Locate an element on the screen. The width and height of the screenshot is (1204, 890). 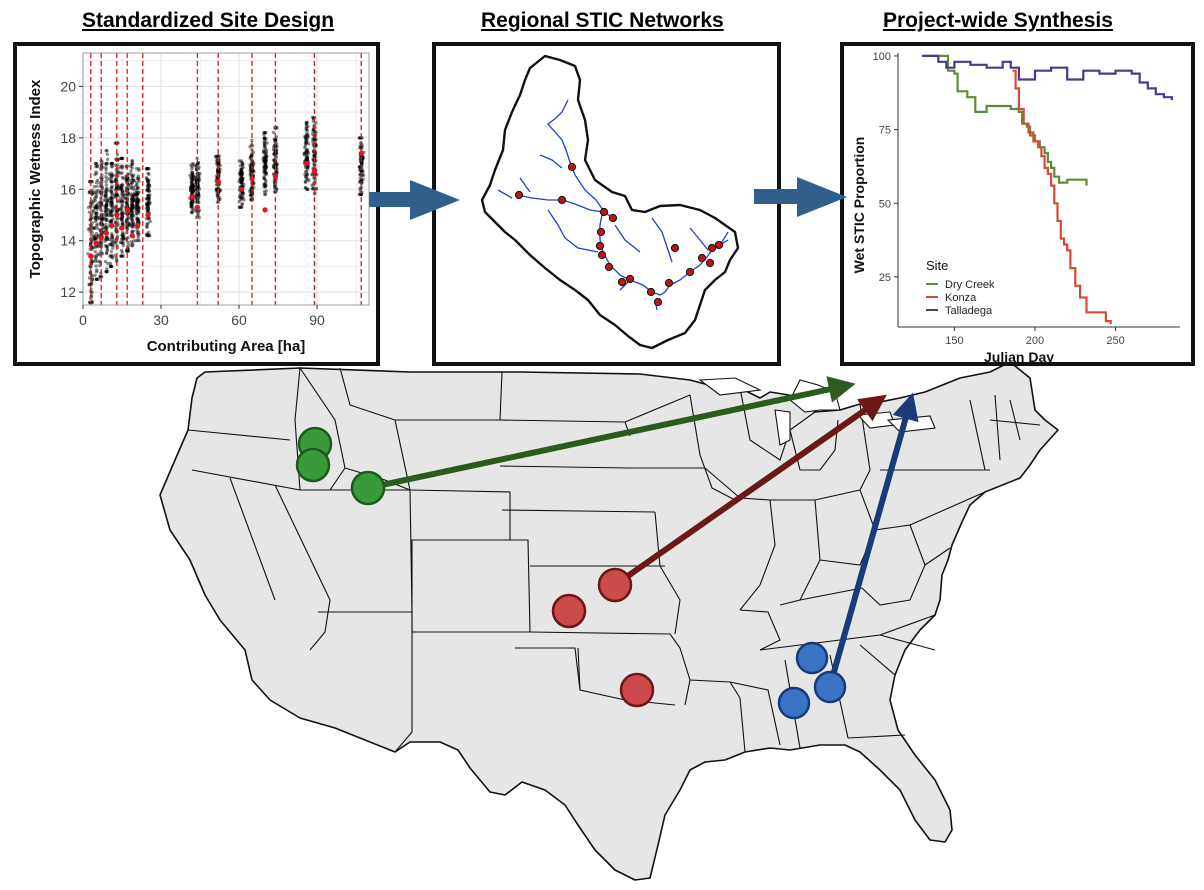
scatter-selected-point is located at coordinates (307, 164).